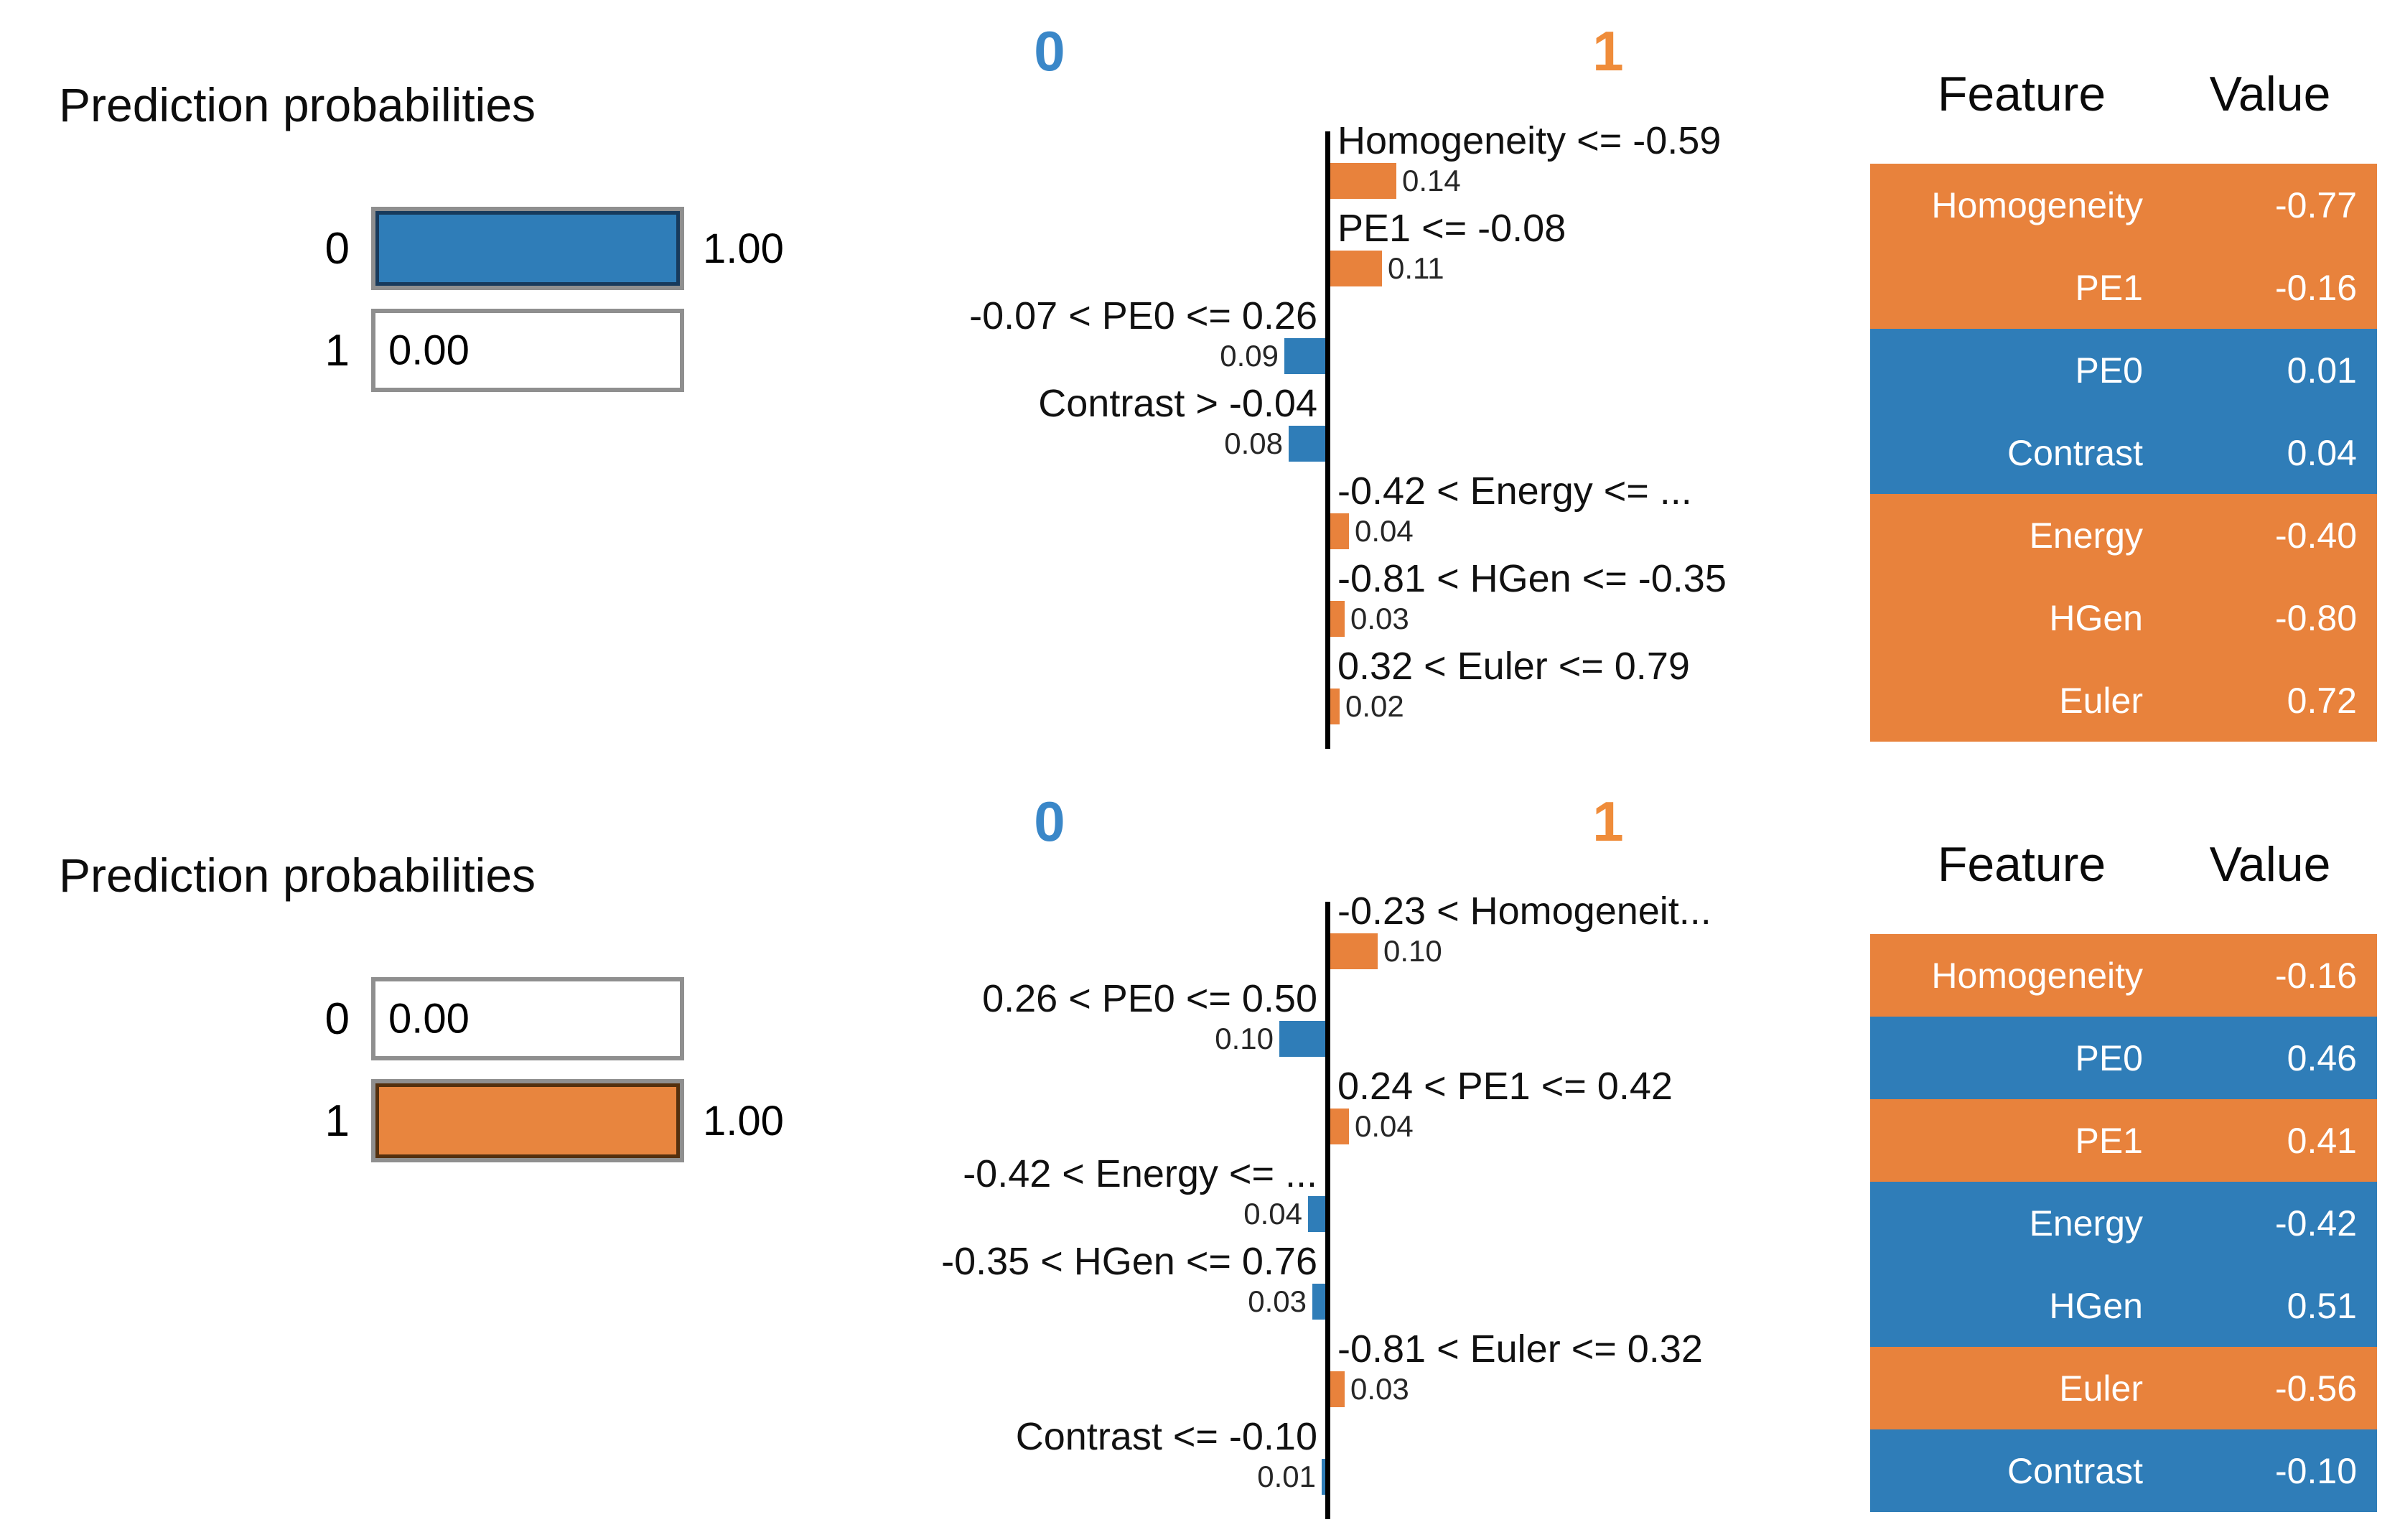  I want to click on table-row: HGen 0.51, so click(2123, 1305).